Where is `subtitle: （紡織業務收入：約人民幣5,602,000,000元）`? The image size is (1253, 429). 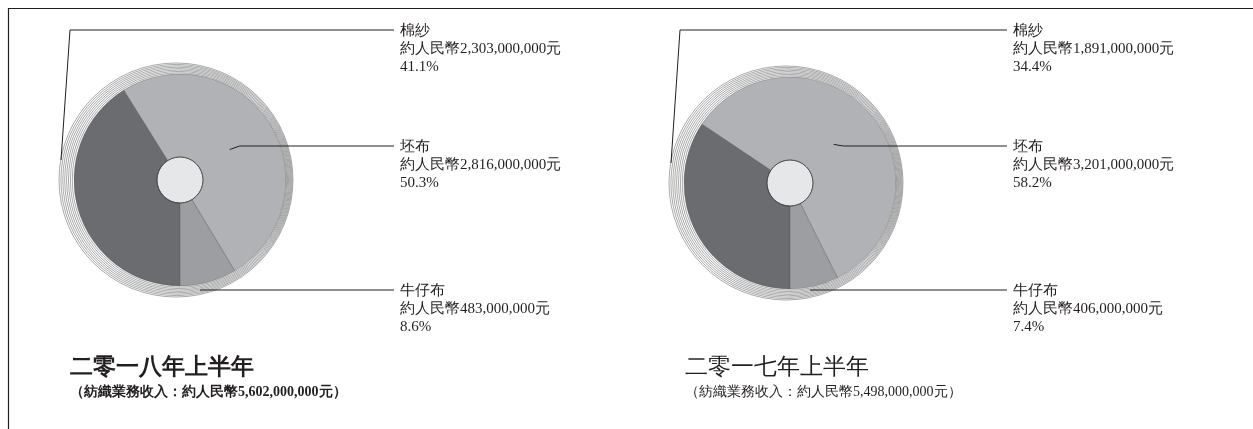 subtitle: （紡織業務收入：約人民幣5,602,000,000元） is located at coordinates (208, 391).